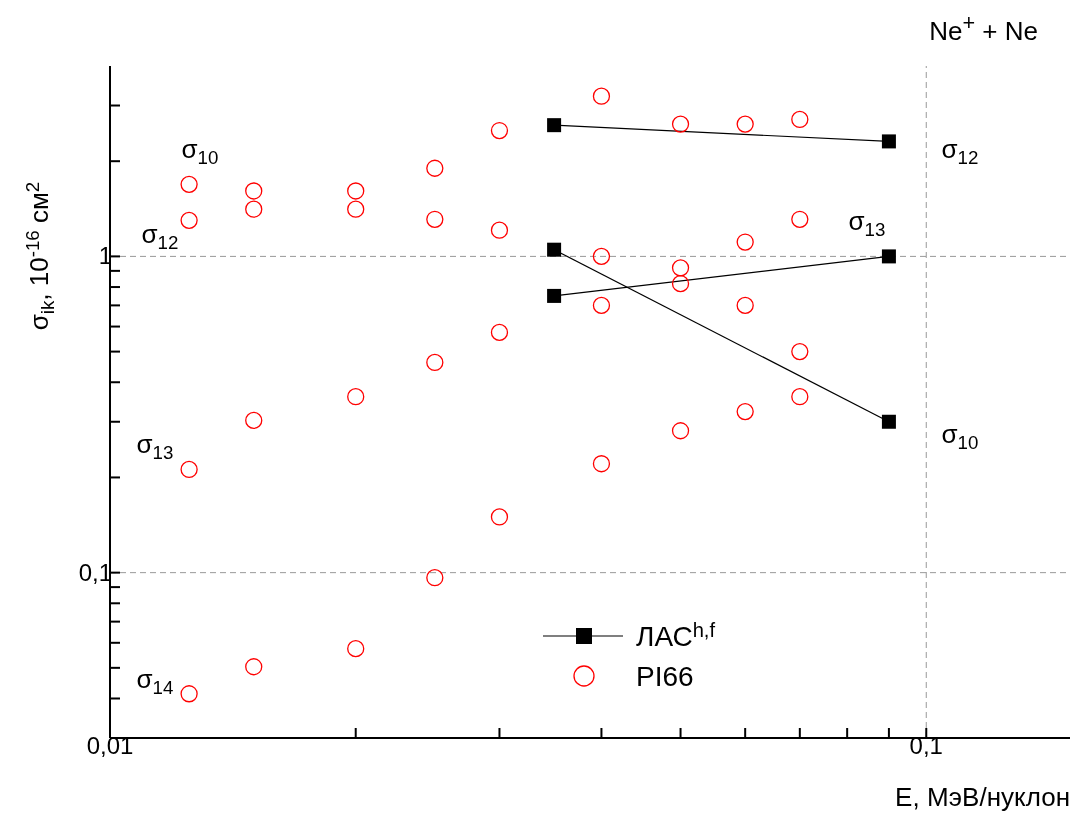  I want to click on annotation: σ$_{14}$, so click(155, 681).